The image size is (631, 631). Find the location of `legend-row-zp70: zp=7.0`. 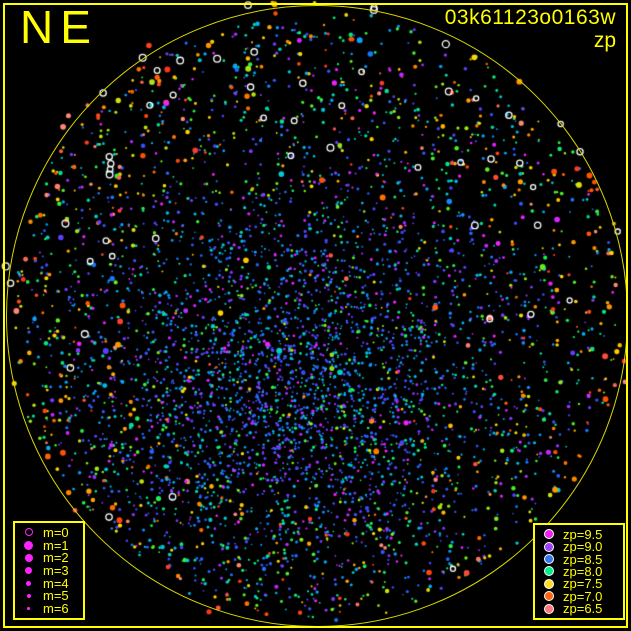

legend-row-zp70: zp=7.0 is located at coordinates (581, 596).